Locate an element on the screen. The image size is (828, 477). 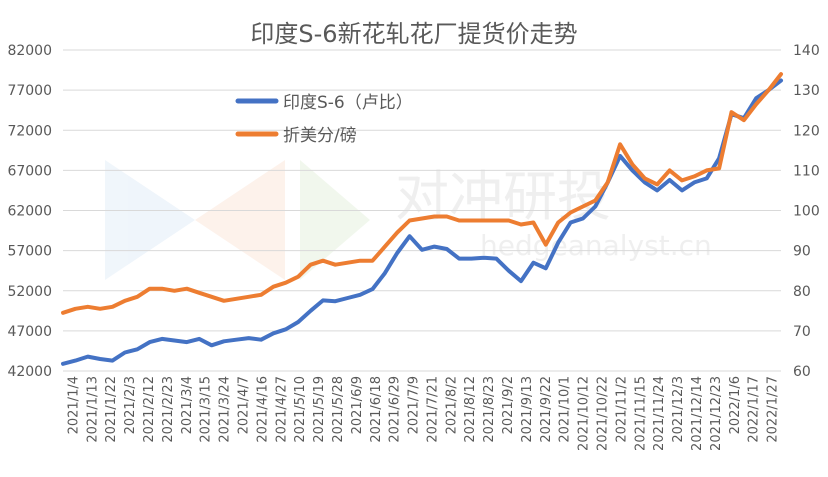
x-tick-label: 2021/5/10 is located at coordinates (300, 409).